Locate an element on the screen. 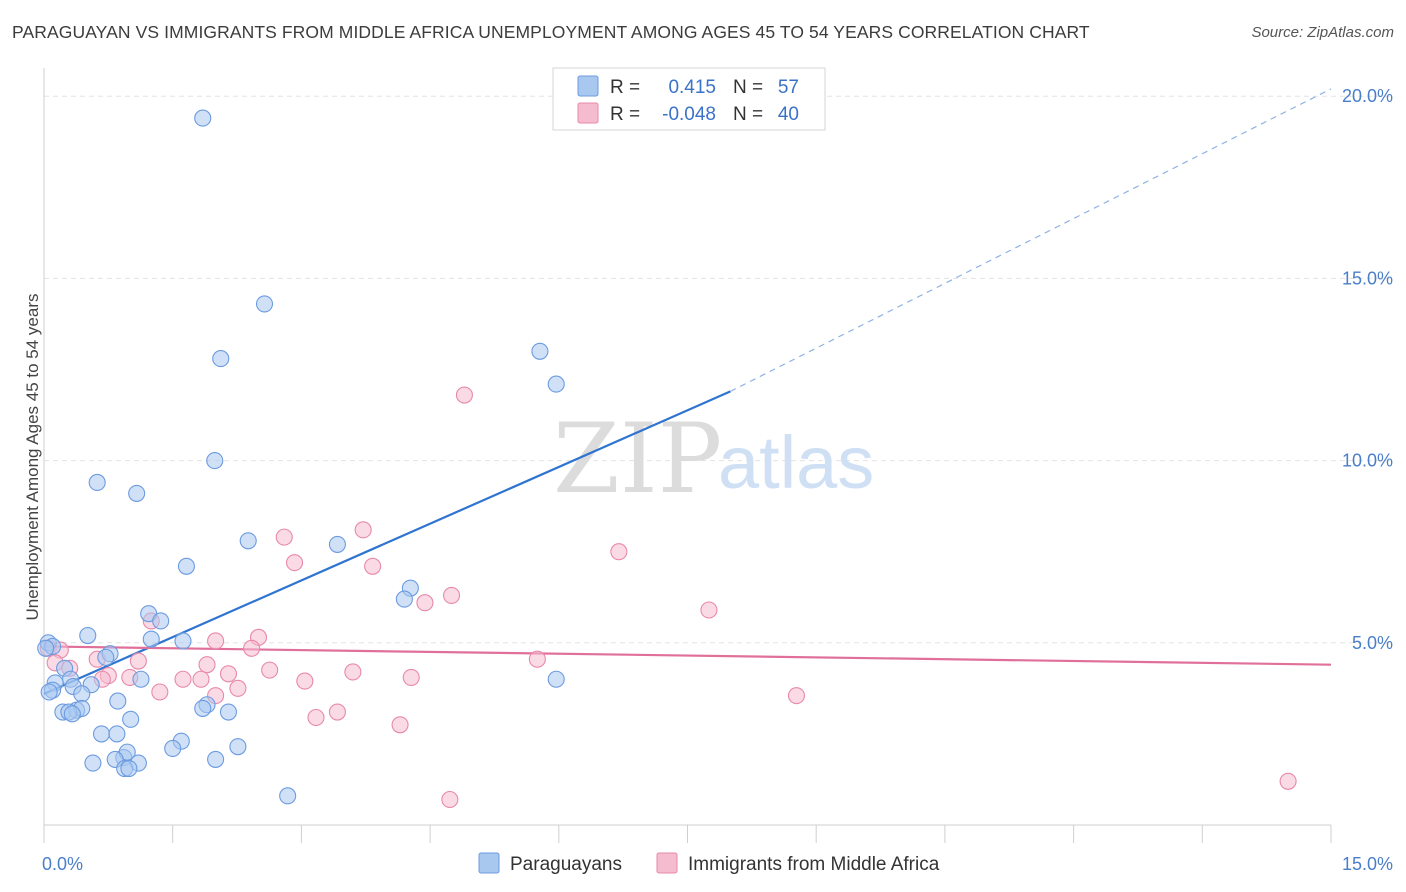 The height and width of the screenshot is (892, 1406). legend-n-value-1: 57 is located at coordinates (788, 87).